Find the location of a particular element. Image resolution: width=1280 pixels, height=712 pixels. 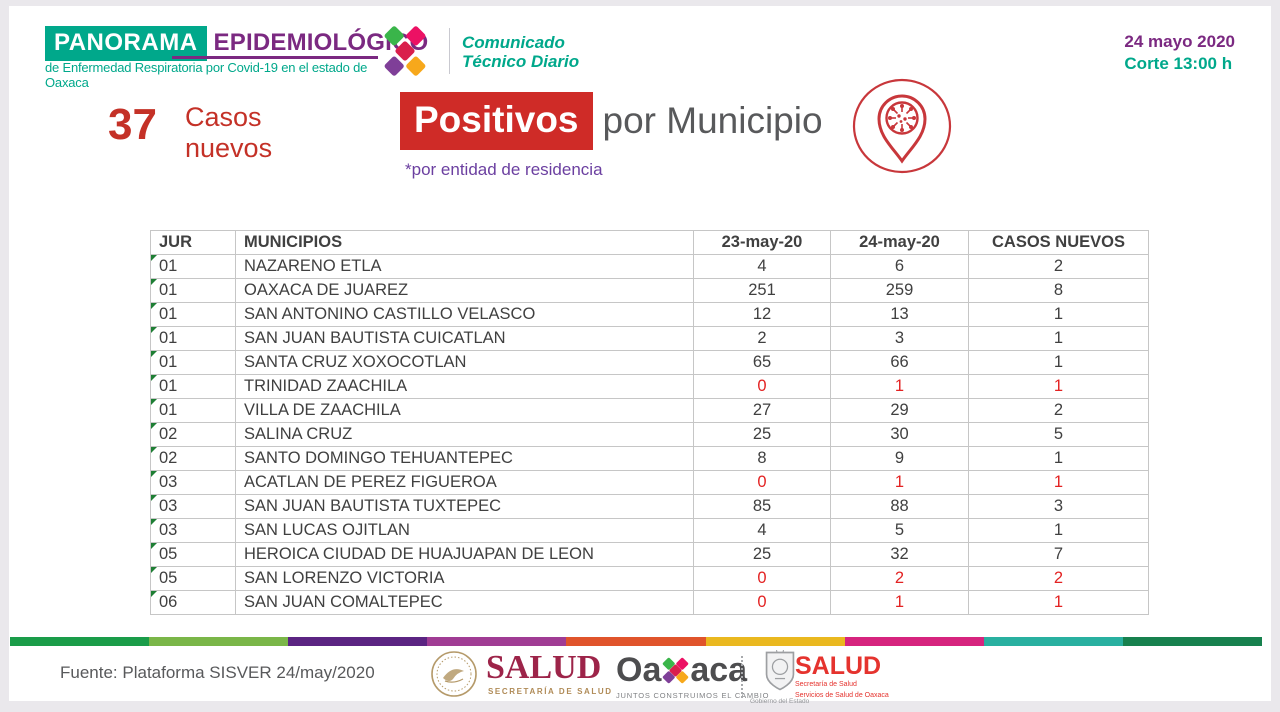

salud-oaxaca-line2: Servicios de Salud de Oaxaca is located at coordinates (842, 695).